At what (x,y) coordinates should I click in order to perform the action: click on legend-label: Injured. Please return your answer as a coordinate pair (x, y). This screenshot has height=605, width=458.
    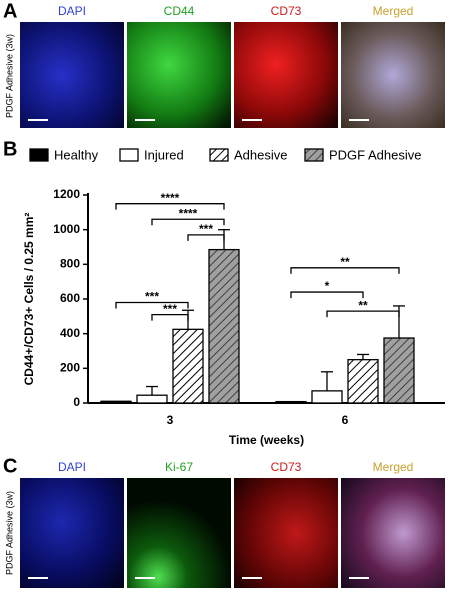
    Looking at the image, I should click on (164, 154).